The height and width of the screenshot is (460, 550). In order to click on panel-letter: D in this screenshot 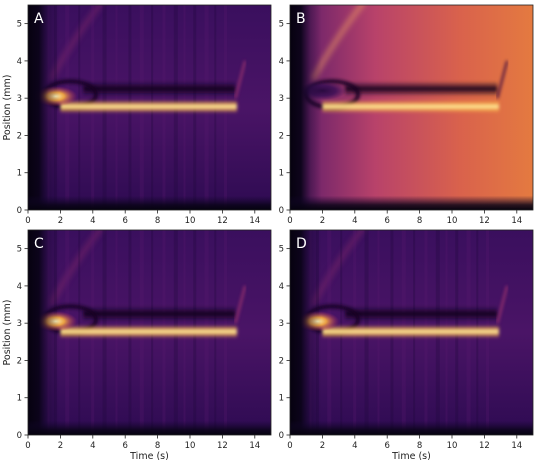, I will do `click(301, 244)`.